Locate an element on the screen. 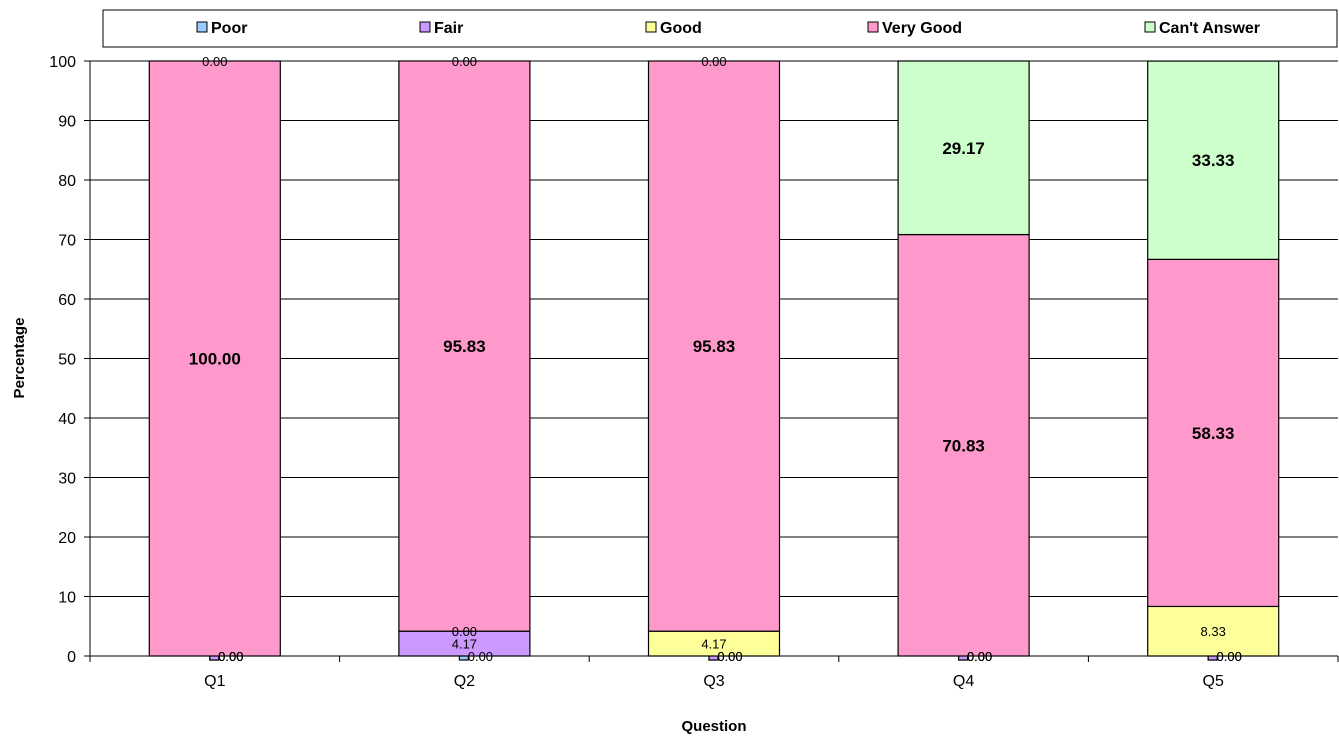 The width and height of the screenshot is (1339, 736). y-tick-label: 80 is located at coordinates (67, 181).